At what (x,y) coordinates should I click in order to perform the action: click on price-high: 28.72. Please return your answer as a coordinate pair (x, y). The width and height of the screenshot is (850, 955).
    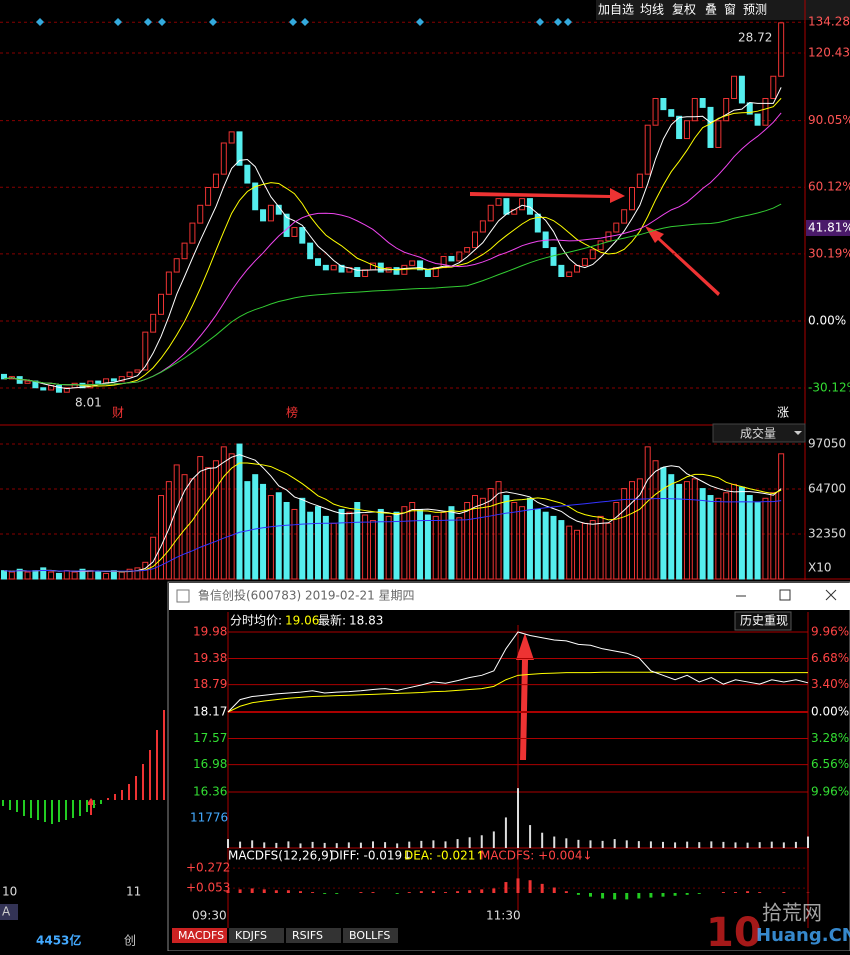
    Looking at the image, I should click on (755, 38).